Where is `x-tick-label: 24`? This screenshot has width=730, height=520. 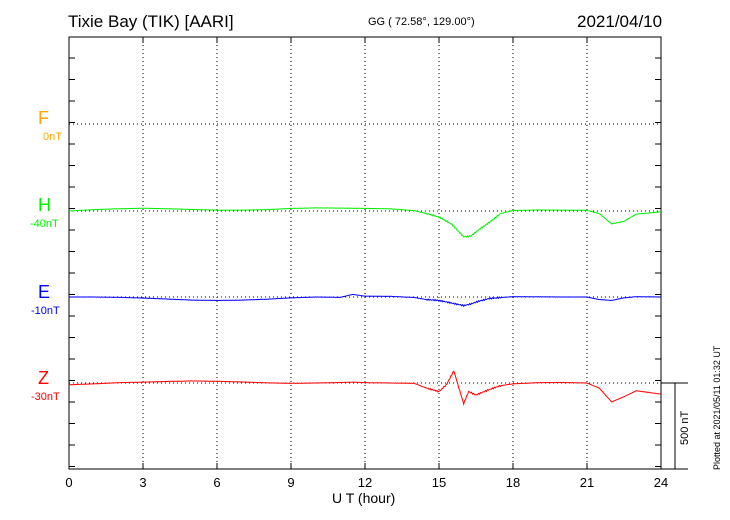 x-tick-label: 24 is located at coordinates (661, 482).